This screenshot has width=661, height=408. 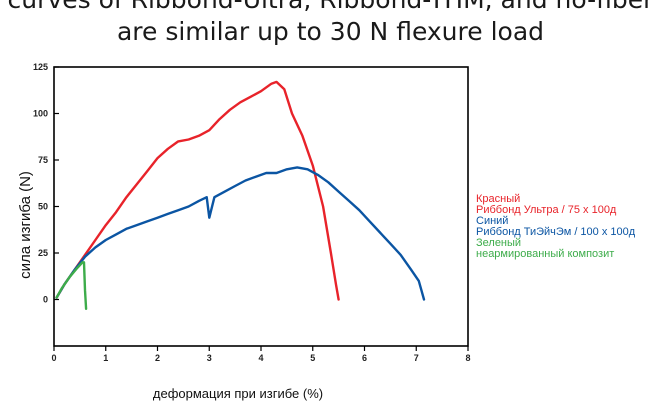 What do you see at coordinates (43, 207) in the screenshot?
I see `y-tick-label: 50` at bounding box center [43, 207].